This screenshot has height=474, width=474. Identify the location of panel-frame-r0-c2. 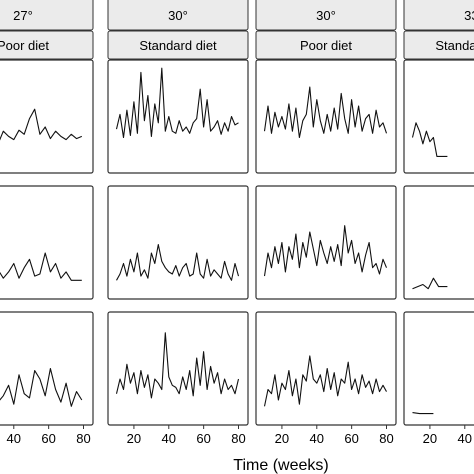
(326, 116).